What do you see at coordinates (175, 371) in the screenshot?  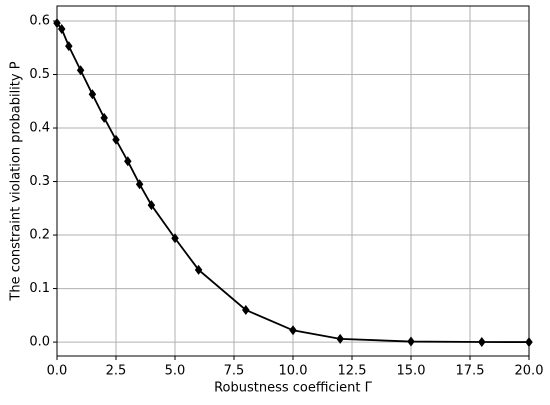 I see `x-tick-label: 5.0` at bounding box center [175, 371].